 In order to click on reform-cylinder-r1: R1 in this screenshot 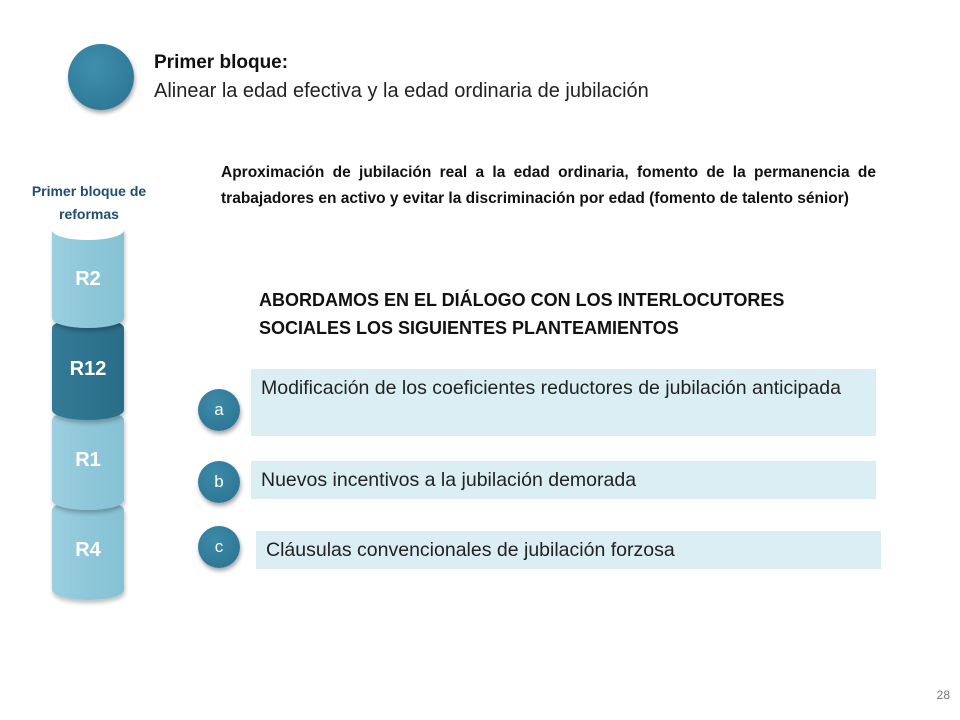, I will do `click(88, 460)`.